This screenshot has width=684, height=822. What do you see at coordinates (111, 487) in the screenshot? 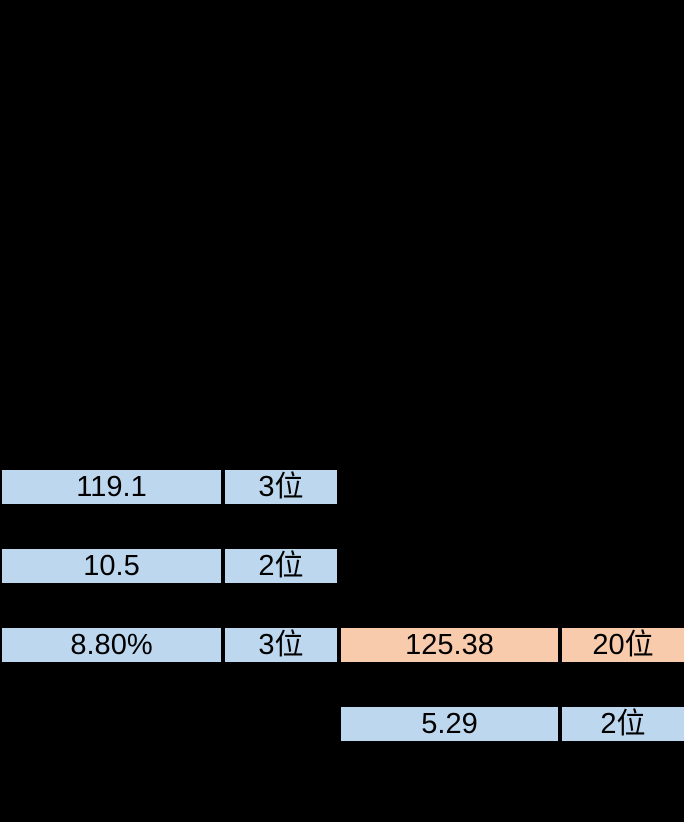
I see `value-cell: 119.1` at bounding box center [111, 487].